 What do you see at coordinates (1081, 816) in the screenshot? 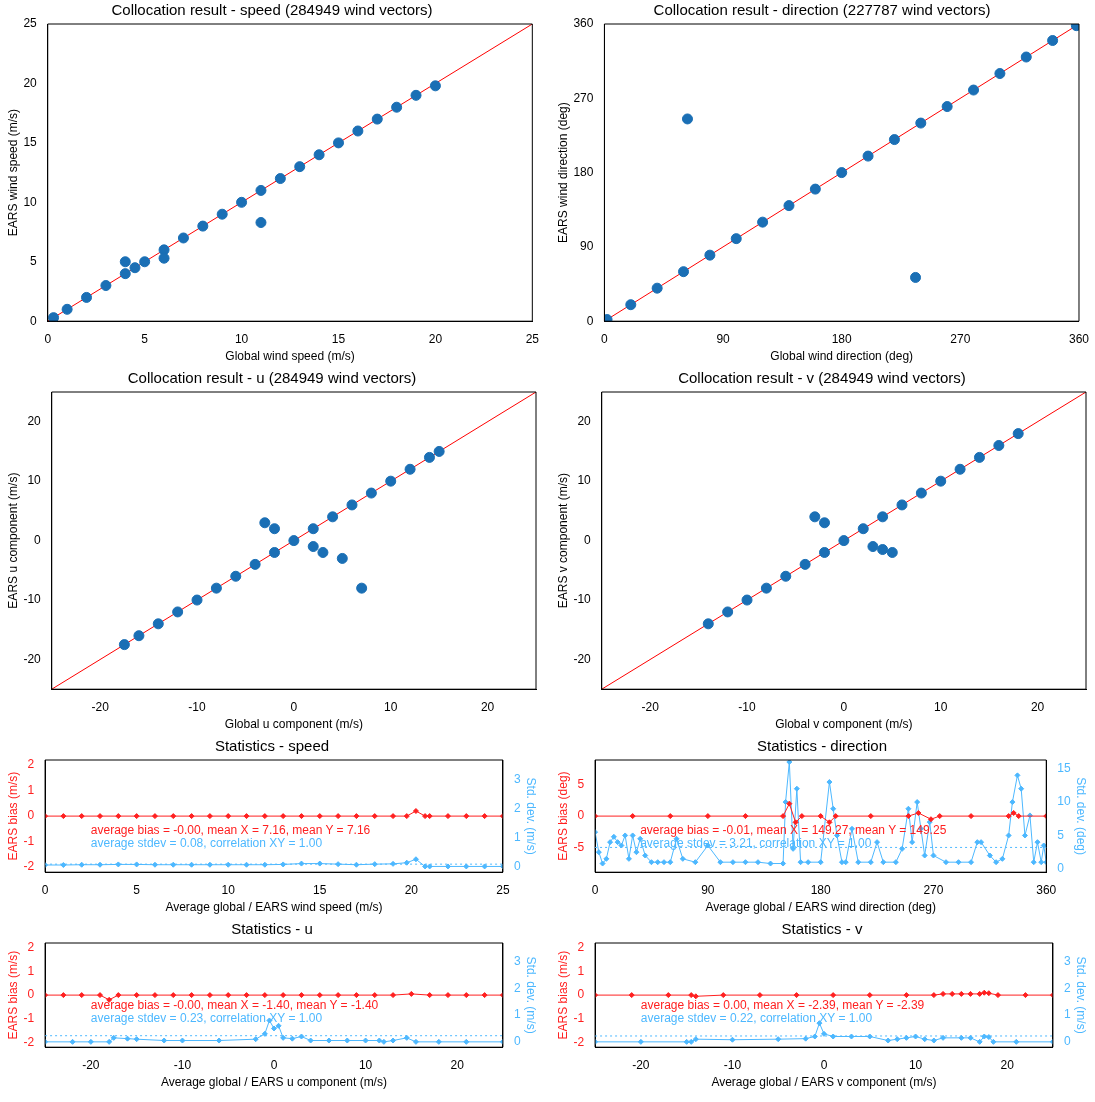
I see `y2-axis-title: Std. dev. (deg)` at bounding box center [1081, 816].